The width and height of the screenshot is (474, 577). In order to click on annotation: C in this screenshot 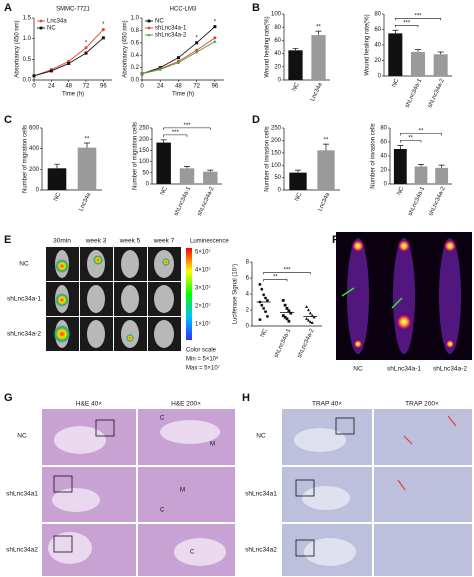, I will do `click(192, 553)`.